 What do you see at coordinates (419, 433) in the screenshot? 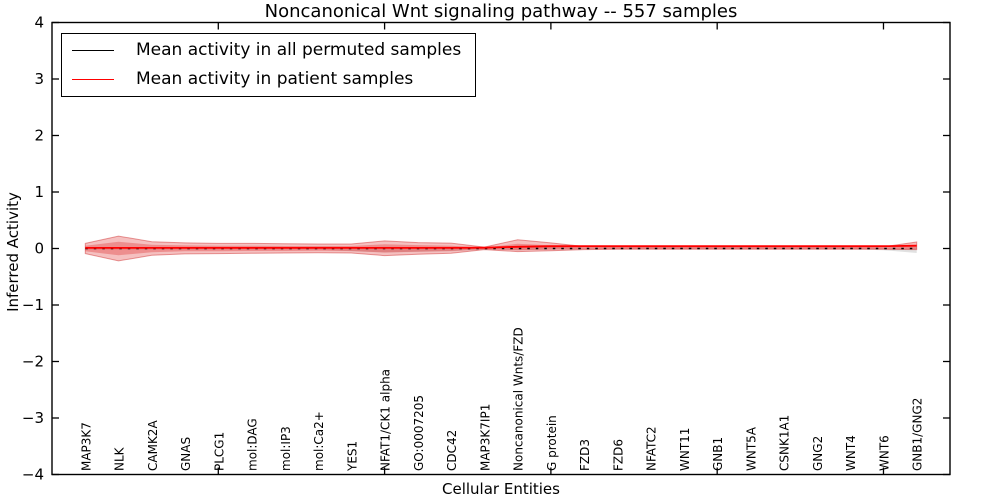
I see `entity-label: GO:0007205` at bounding box center [419, 433].